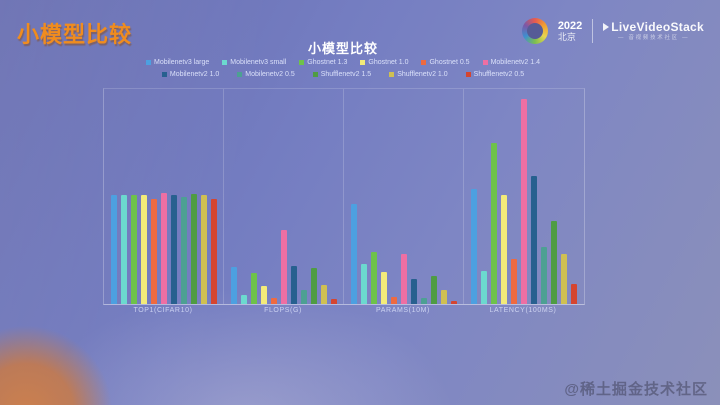  I want to click on legend-item: Shufflenetv2 1.0, so click(418, 74).